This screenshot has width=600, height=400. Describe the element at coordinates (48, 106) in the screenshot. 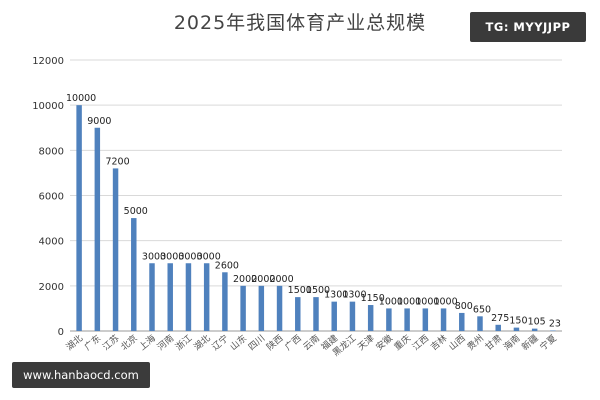

I see `y-tick-label: 10000` at that location.